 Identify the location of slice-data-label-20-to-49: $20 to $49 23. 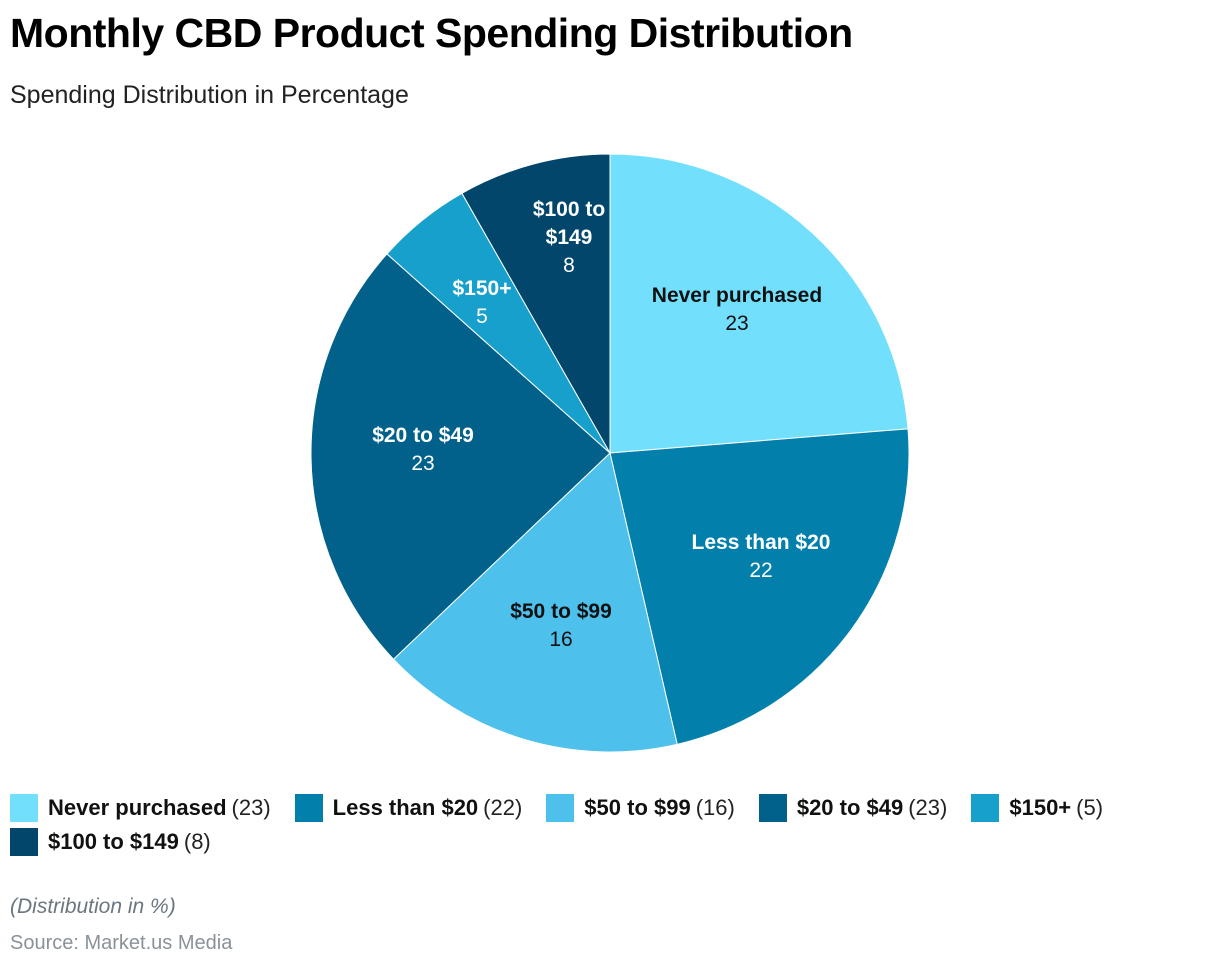
(423, 449).